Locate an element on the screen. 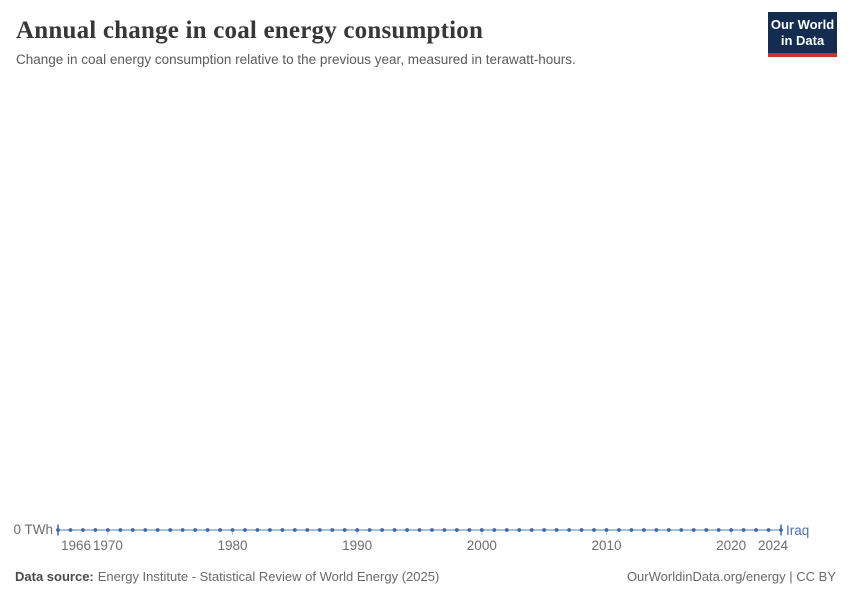  owid-logo: Our World in Data is located at coordinates (802, 34).